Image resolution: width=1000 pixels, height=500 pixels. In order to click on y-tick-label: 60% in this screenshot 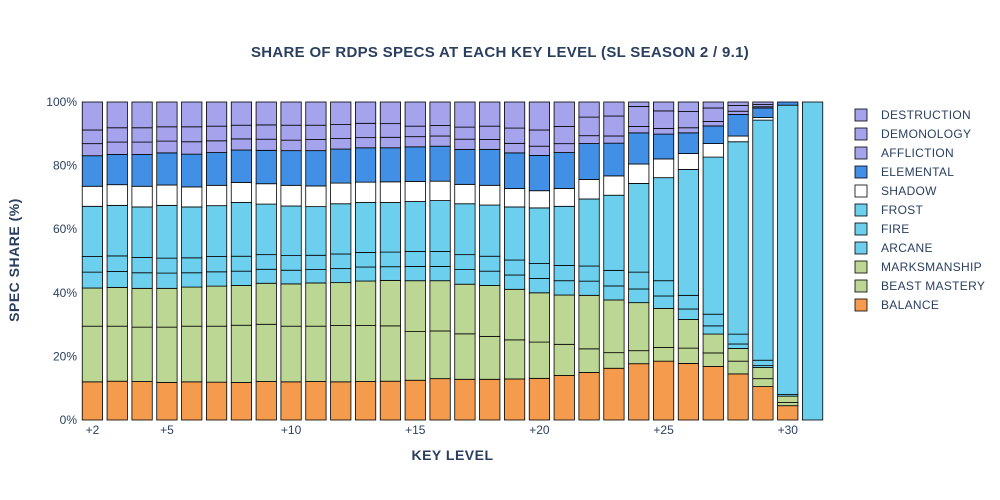, I will do `click(65, 229)`.